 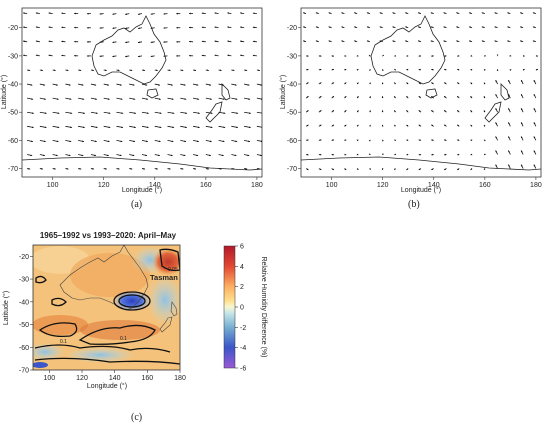 I want to click on heatmap-region, so click(x=110, y=275).